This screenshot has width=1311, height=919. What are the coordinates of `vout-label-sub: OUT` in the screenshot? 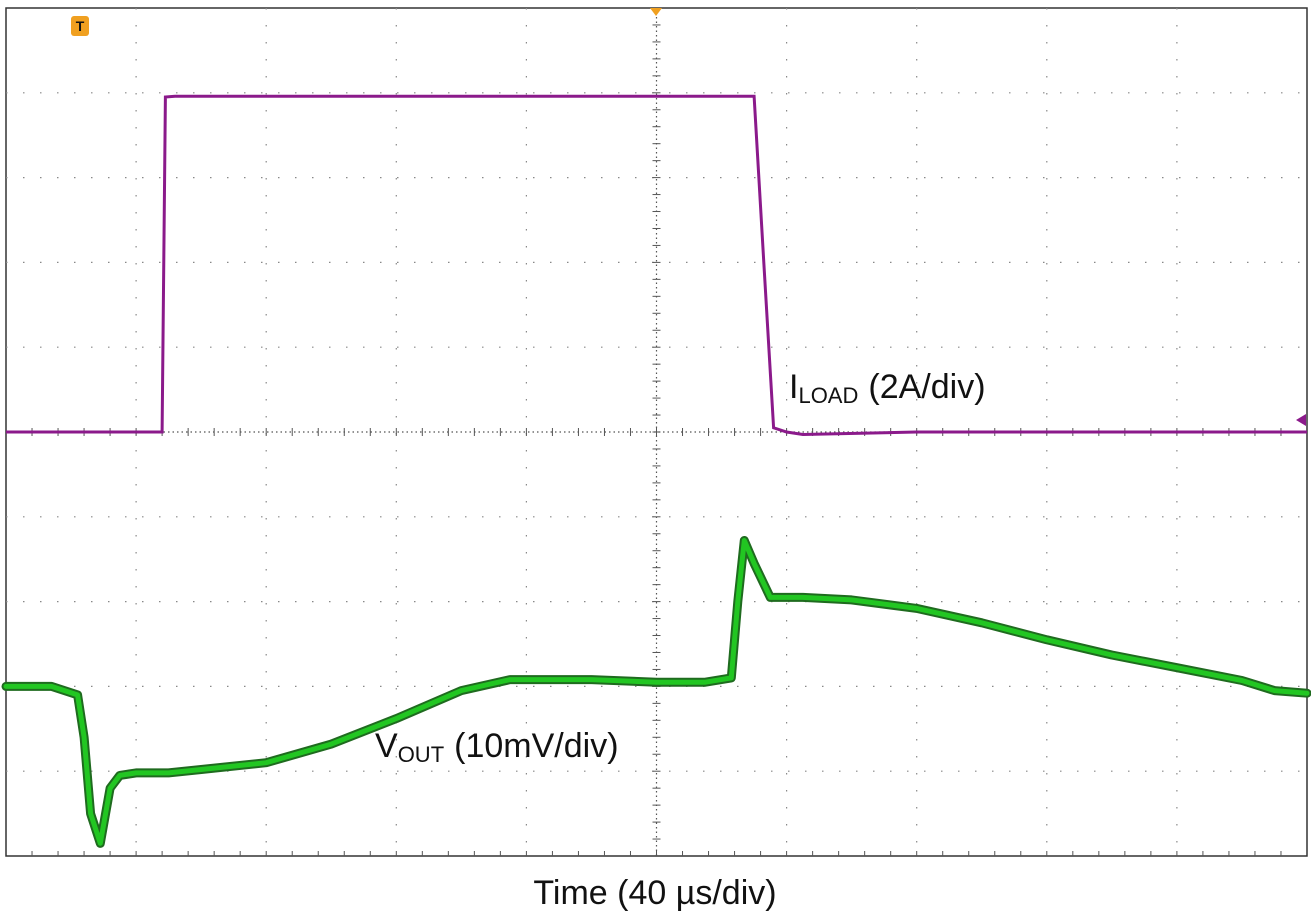 It's located at (421, 754).